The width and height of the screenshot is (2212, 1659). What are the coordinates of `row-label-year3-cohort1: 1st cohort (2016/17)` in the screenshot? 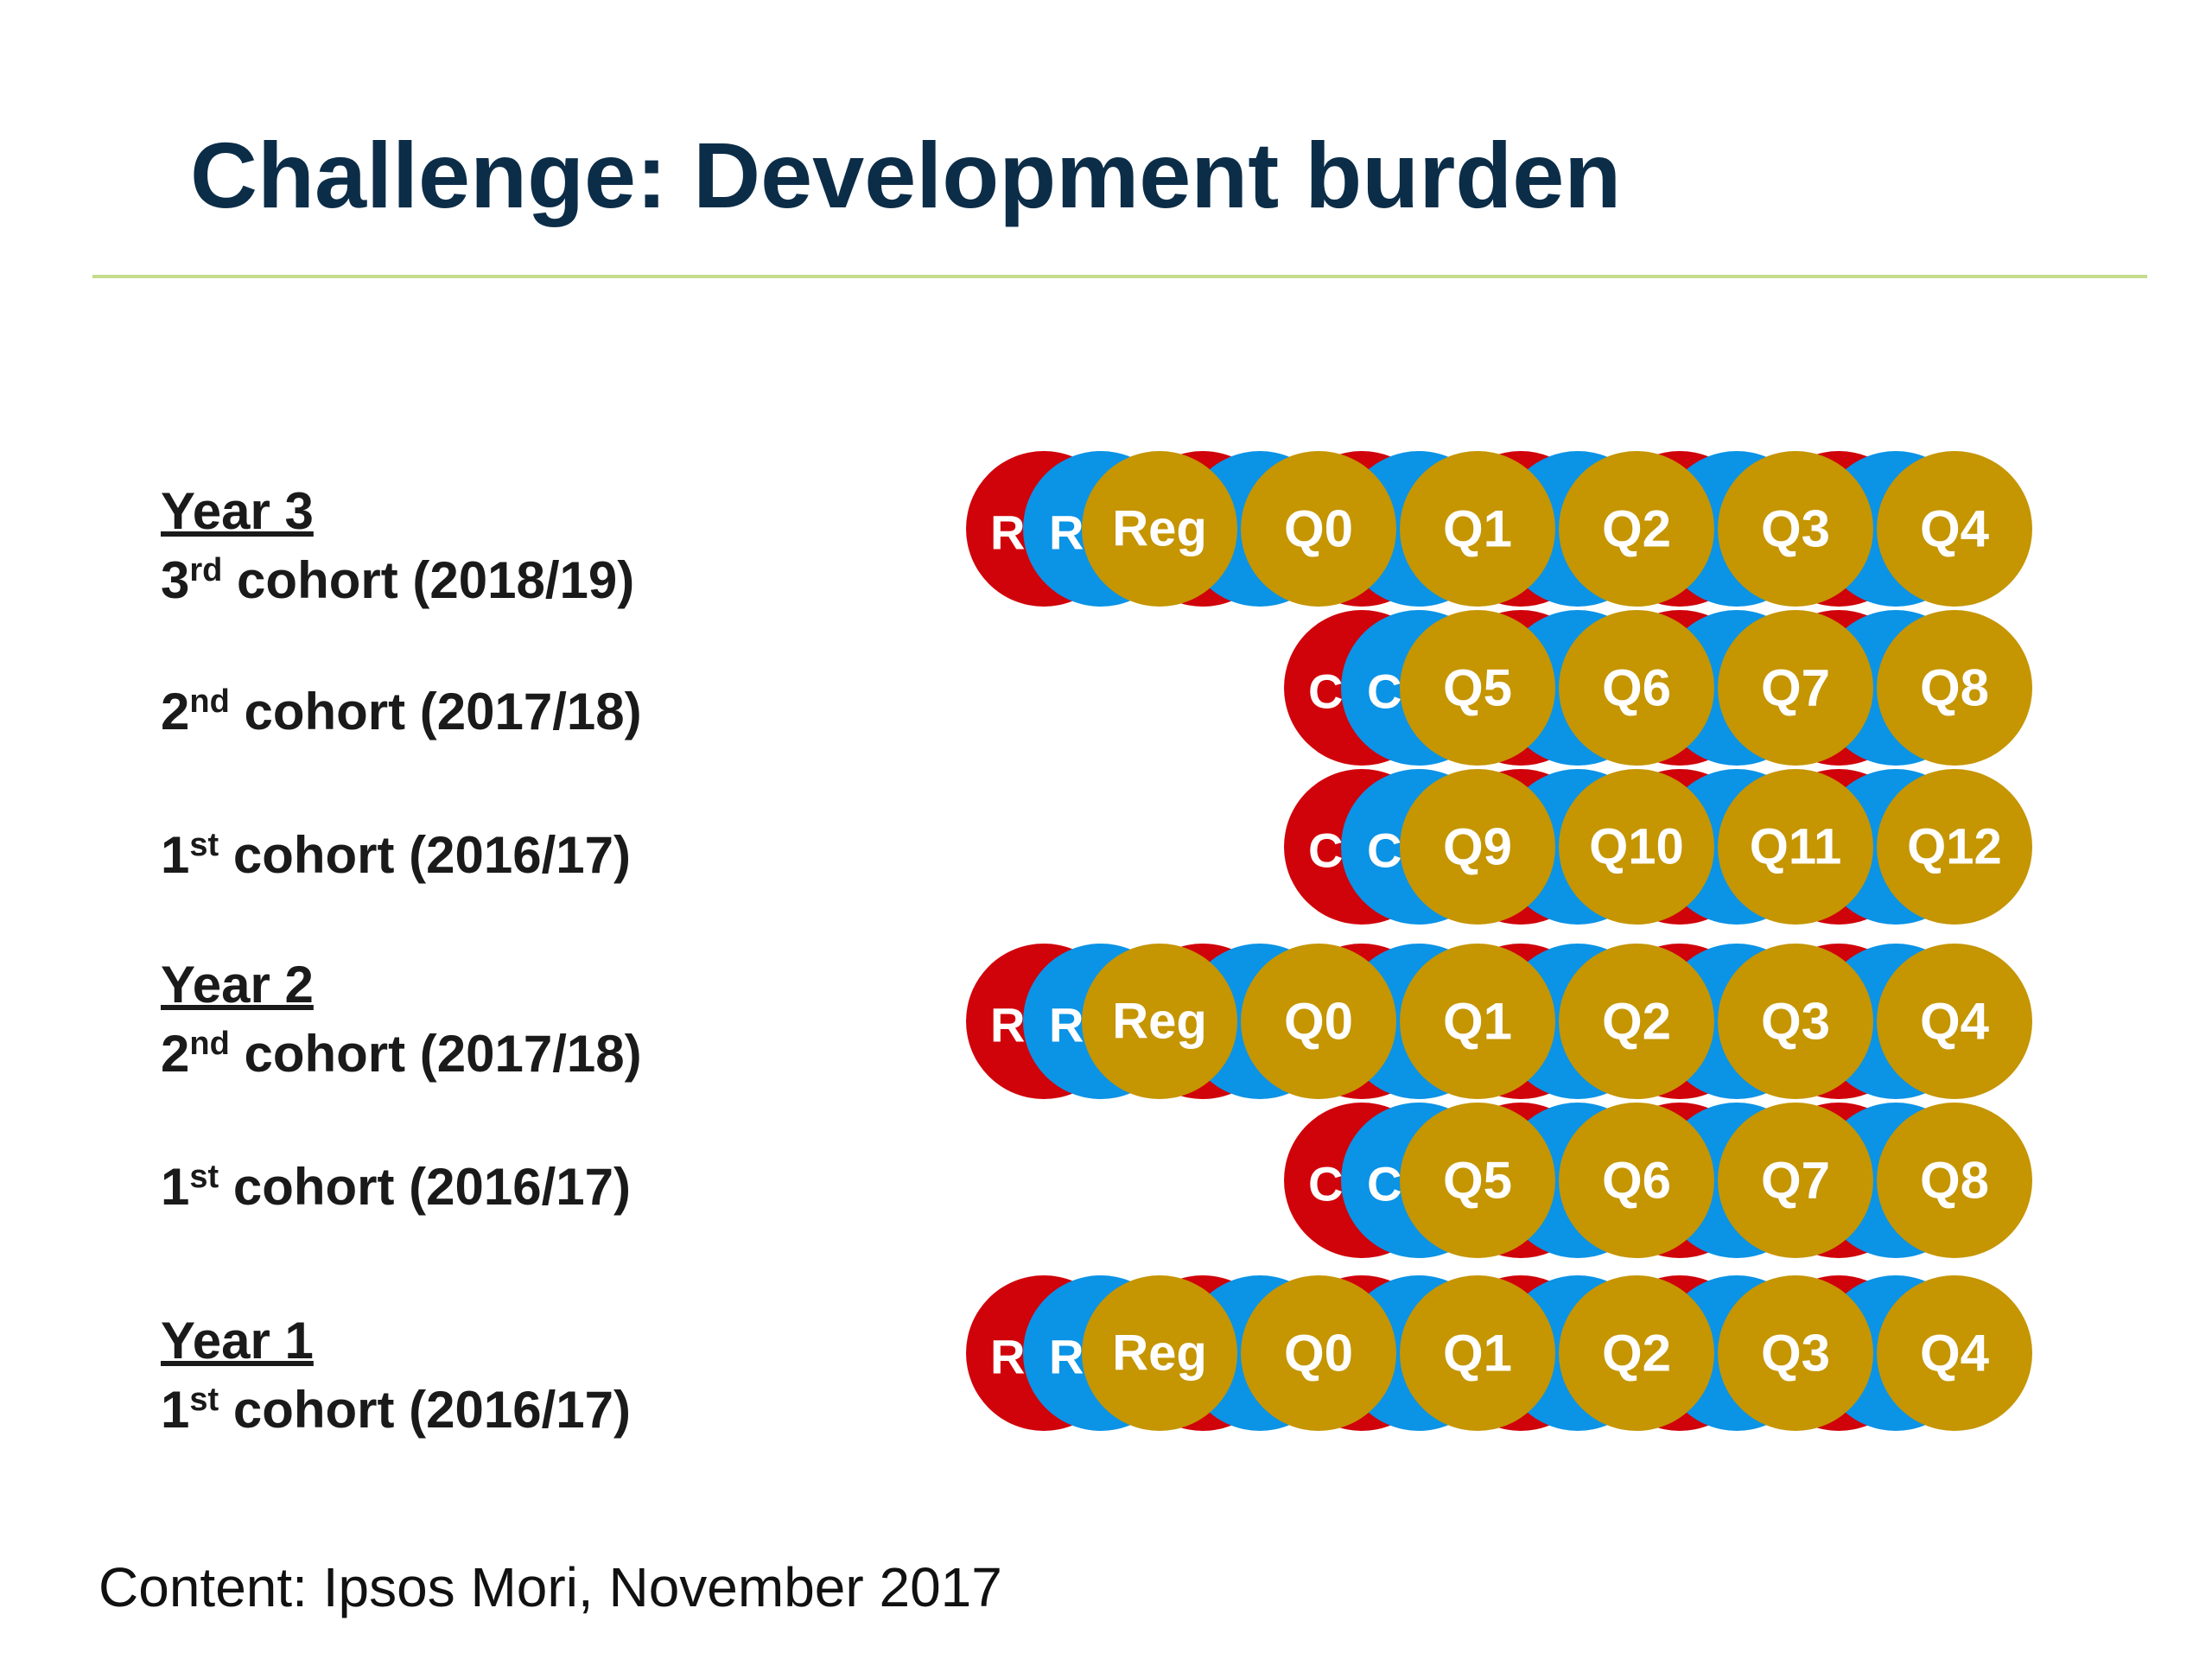 It's located at (396, 855).